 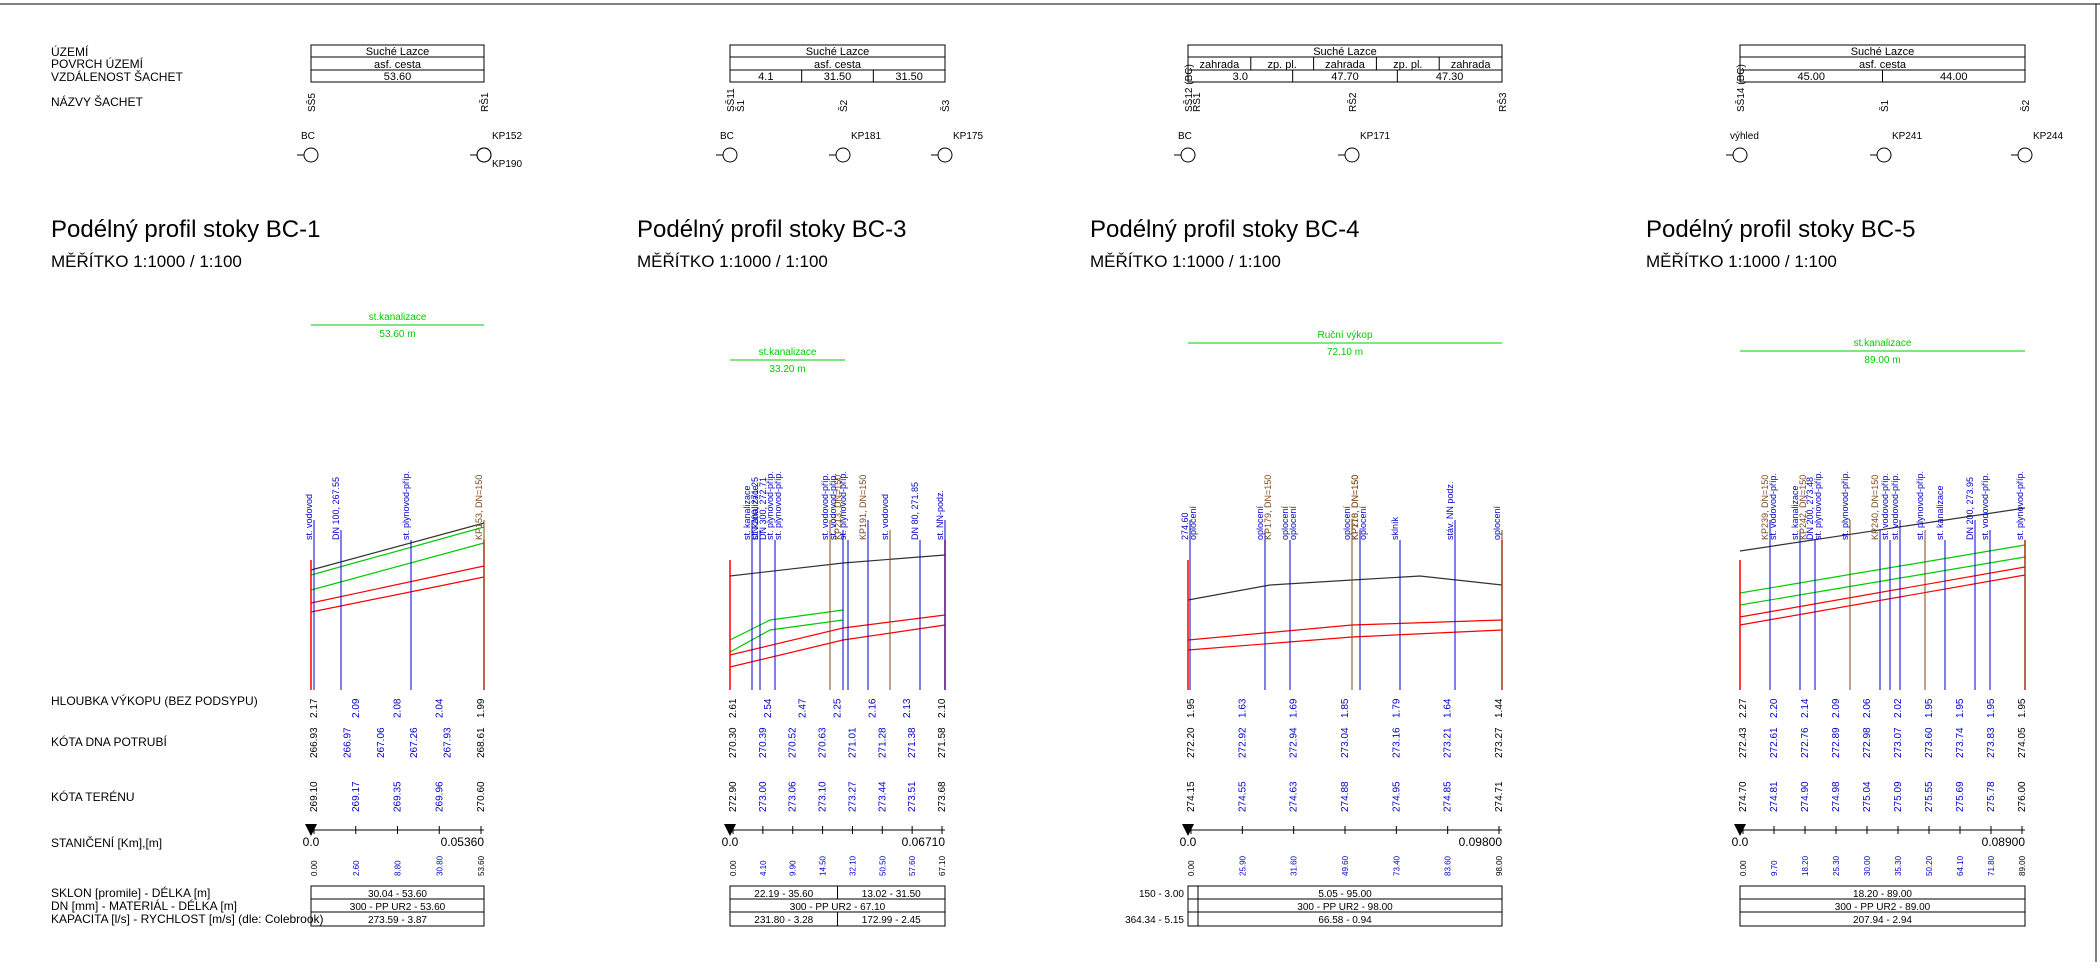 I want to click on povrch-value: zahrada, so click(x=1471, y=65).